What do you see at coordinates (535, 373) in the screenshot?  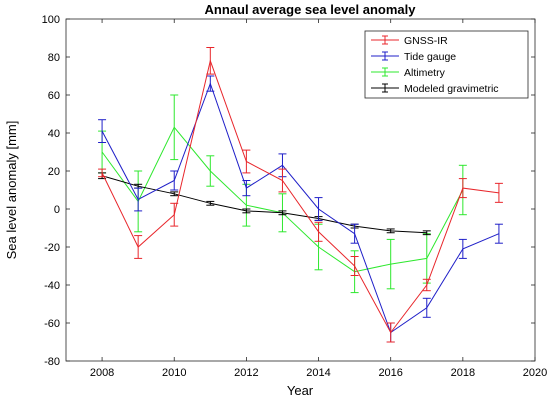 I see `x-tick-label: 2020` at bounding box center [535, 373].